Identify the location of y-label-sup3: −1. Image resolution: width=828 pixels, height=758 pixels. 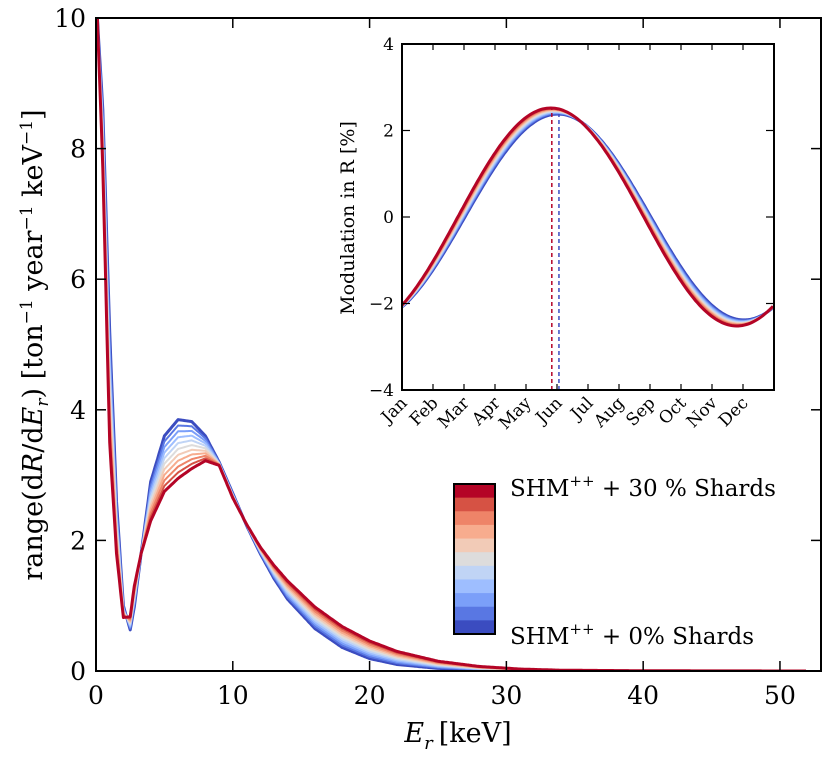
(27, 132).